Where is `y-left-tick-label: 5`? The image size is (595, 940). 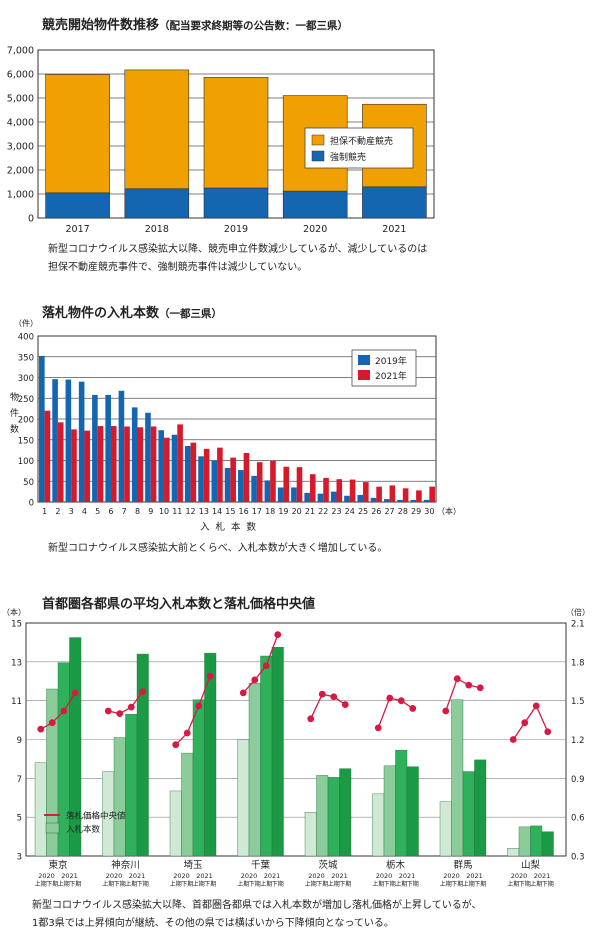 y-left-tick-label: 5 is located at coordinates (19, 819).